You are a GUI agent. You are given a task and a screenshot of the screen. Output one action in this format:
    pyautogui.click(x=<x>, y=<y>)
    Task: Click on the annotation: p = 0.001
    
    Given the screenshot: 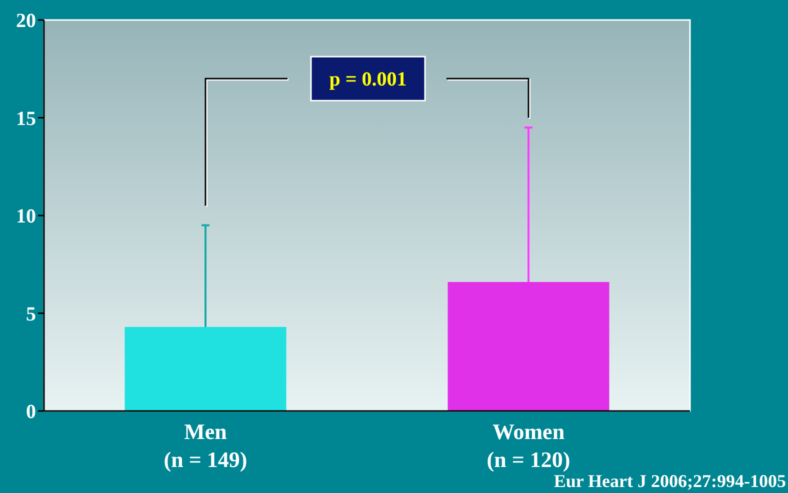 What is the action you would take?
    pyautogui.click(x=368, y=79)
    